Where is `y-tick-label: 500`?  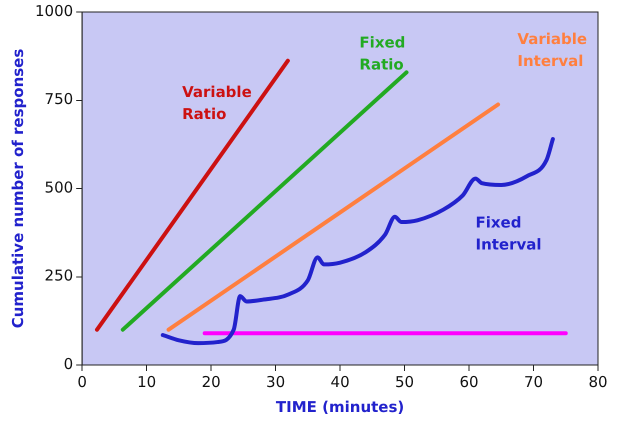
y-tick-label: 500 is located at coordinates (59, 187).